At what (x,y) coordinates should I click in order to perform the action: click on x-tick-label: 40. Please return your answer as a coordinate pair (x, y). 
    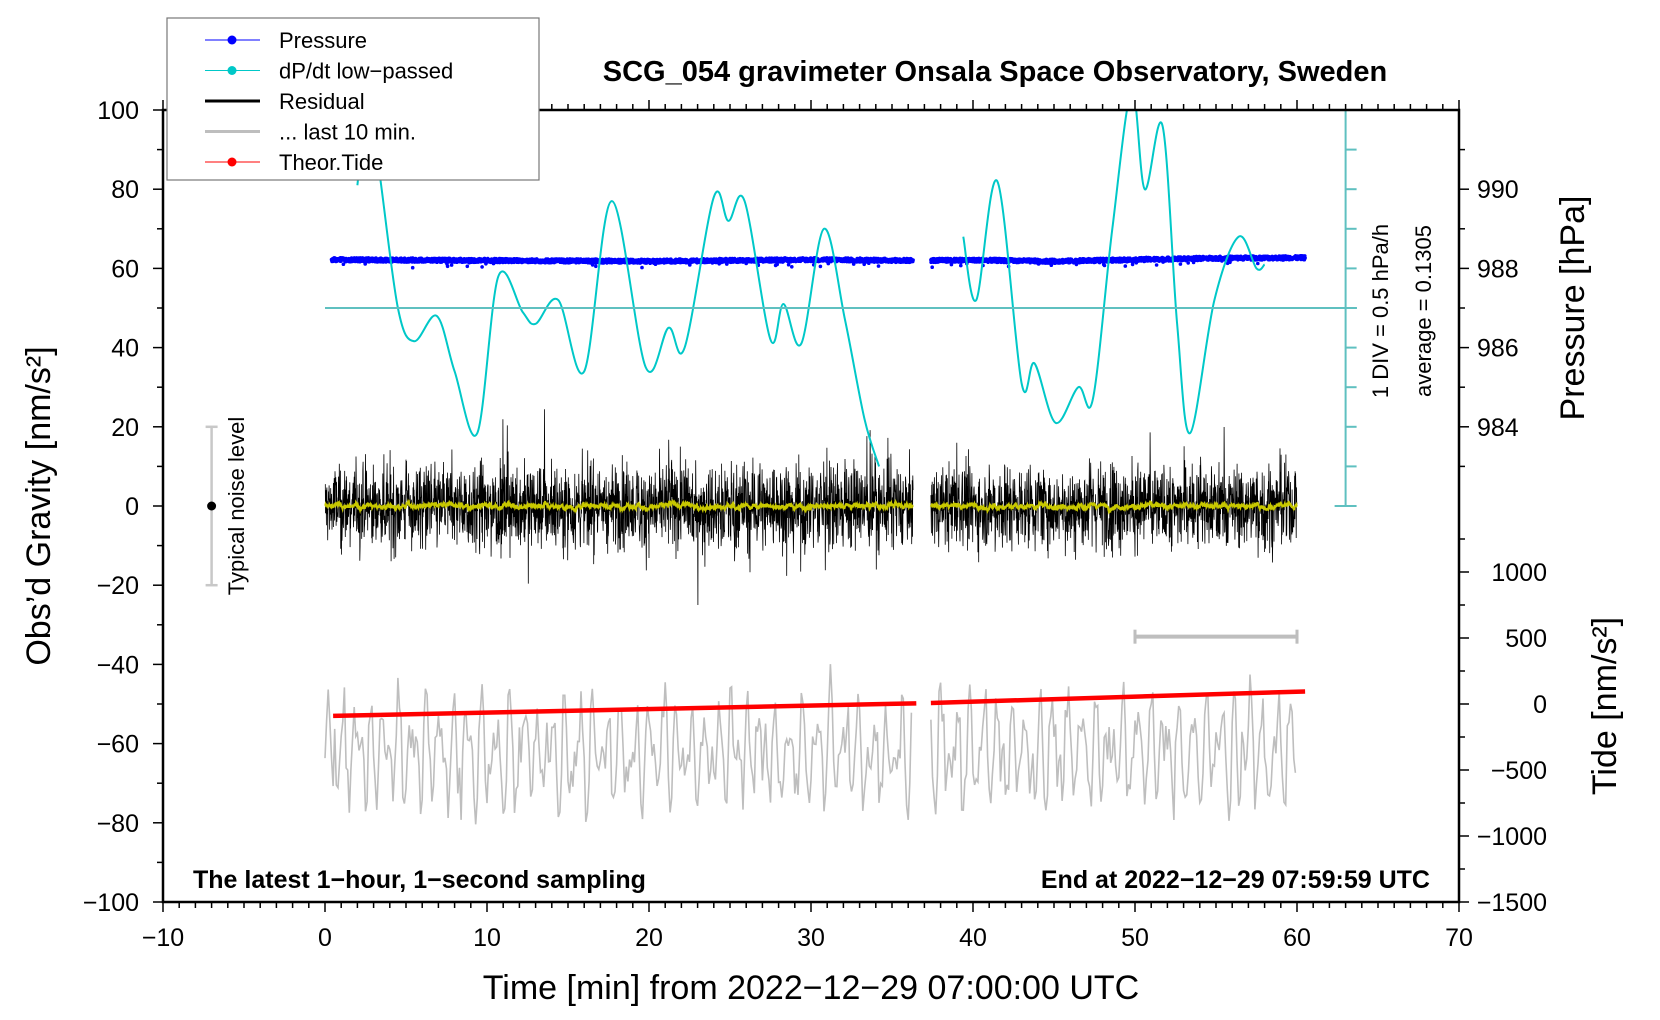
    Looking at the image, I should click on (973, 938).